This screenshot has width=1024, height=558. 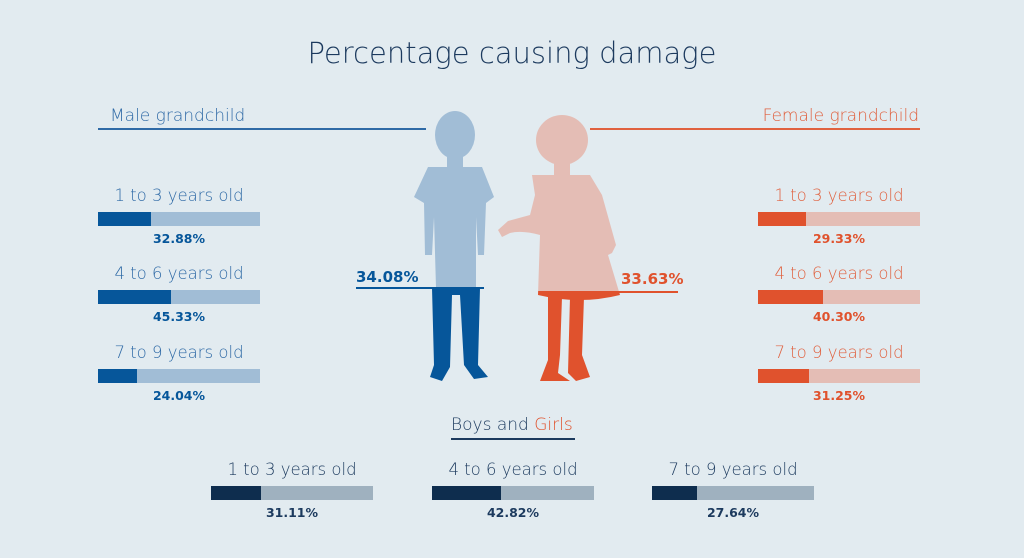 What do you see at coordinates (839, 238) in the screenshot?
I see `female-value-label: 29.33%` at bounding box center [839, 238].